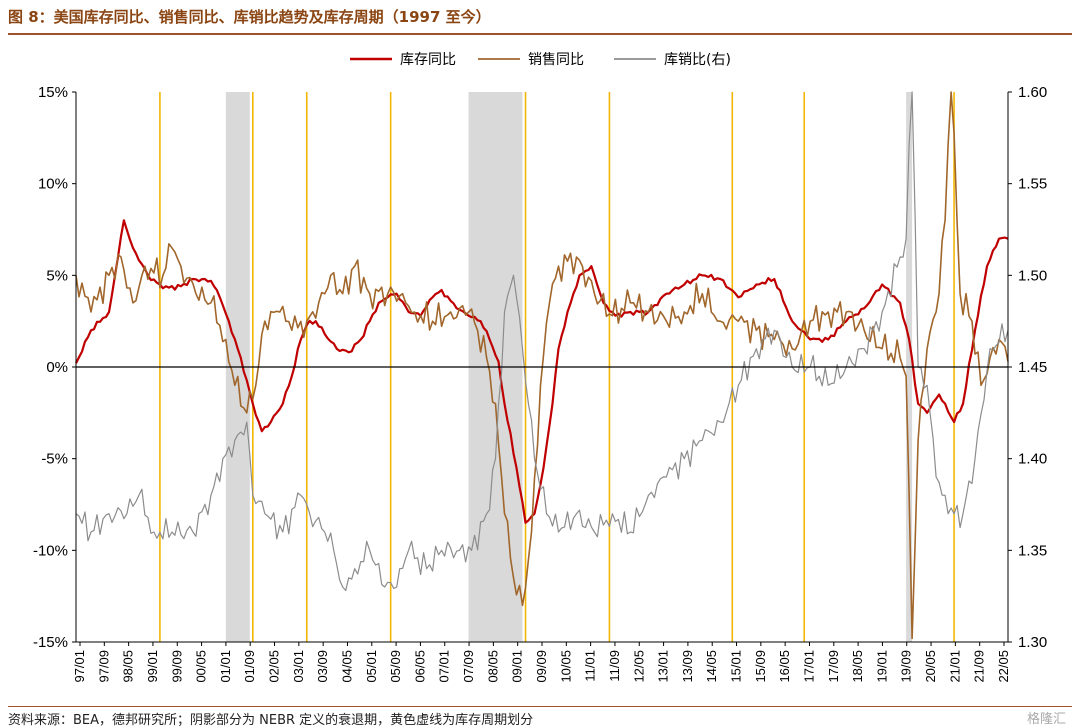 The width and height of the screenshot is (1080, 728). Describe the element at coordinates (1032, 642) in the screenshot. I see `y-right-tick-label-7: 1.30` at that location.